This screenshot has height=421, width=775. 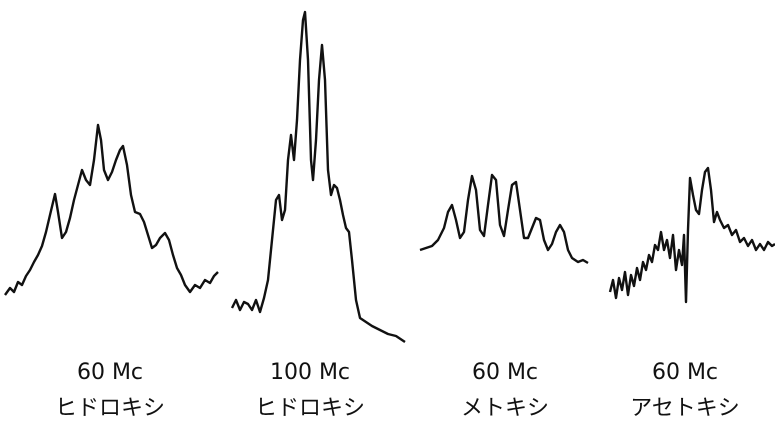 What do you see at coordinates (685, 408) in the screenshot?
I see `sample-label: アセトキシ` at bounding box center [685, 408].